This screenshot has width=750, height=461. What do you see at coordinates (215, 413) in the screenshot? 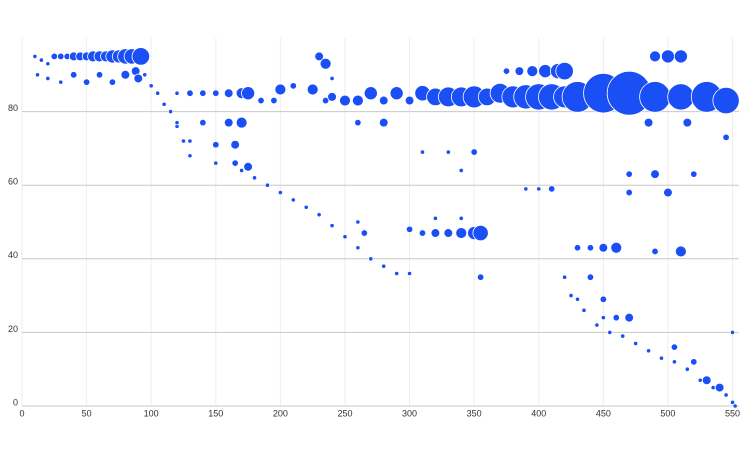
I see `x-tick-label: 150` at bounding box center [215, 413].